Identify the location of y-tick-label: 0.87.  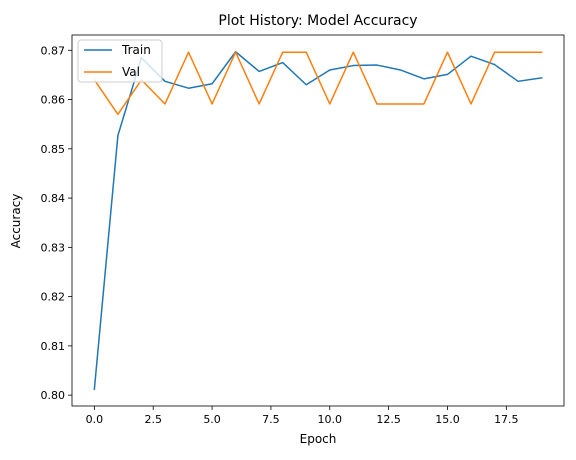
(53, 50).